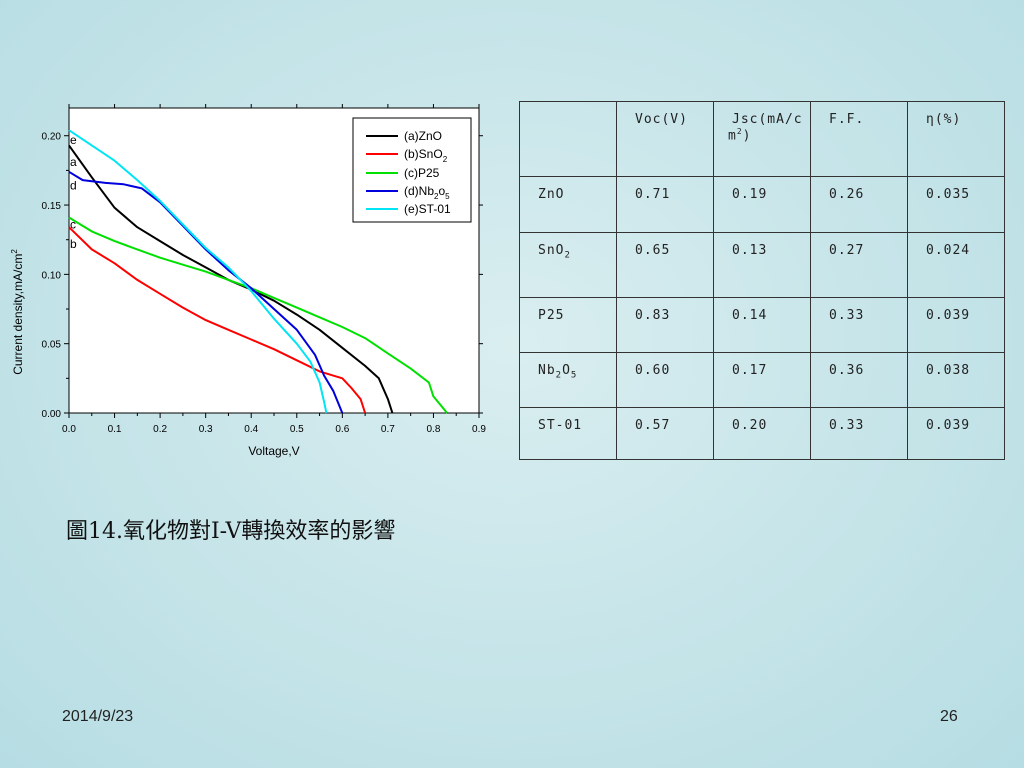 The height and width of the screenshot is (768, 1024). What do you see at coordinates (859, 204) in the screenshot?
I see `row-ff: 0.26` at bounding box center [859, 204].